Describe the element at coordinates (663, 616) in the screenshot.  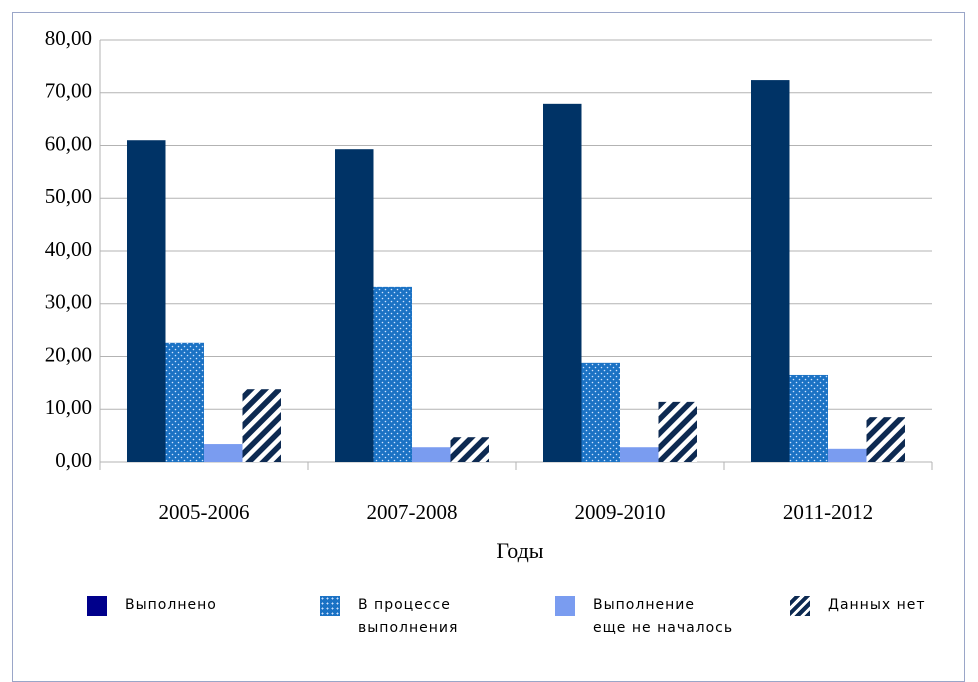
I see `legend-label: Выполнение еще не началось` at that location.